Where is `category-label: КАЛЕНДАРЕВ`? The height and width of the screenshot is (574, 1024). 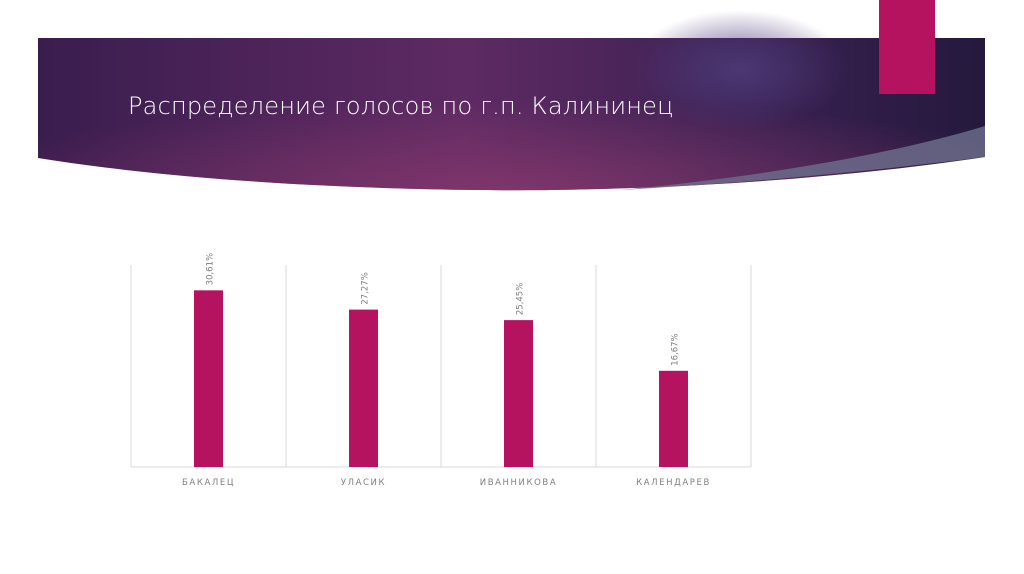 category-label: КАЛЕНДАРЕВ is located at coordinates (673, 483).